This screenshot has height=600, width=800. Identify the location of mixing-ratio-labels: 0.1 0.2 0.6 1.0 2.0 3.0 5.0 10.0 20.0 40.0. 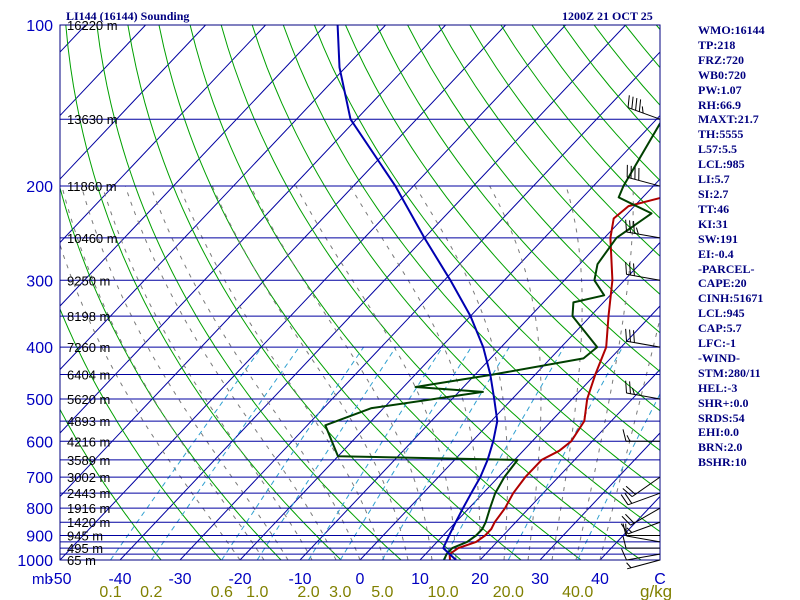
(346, 592).